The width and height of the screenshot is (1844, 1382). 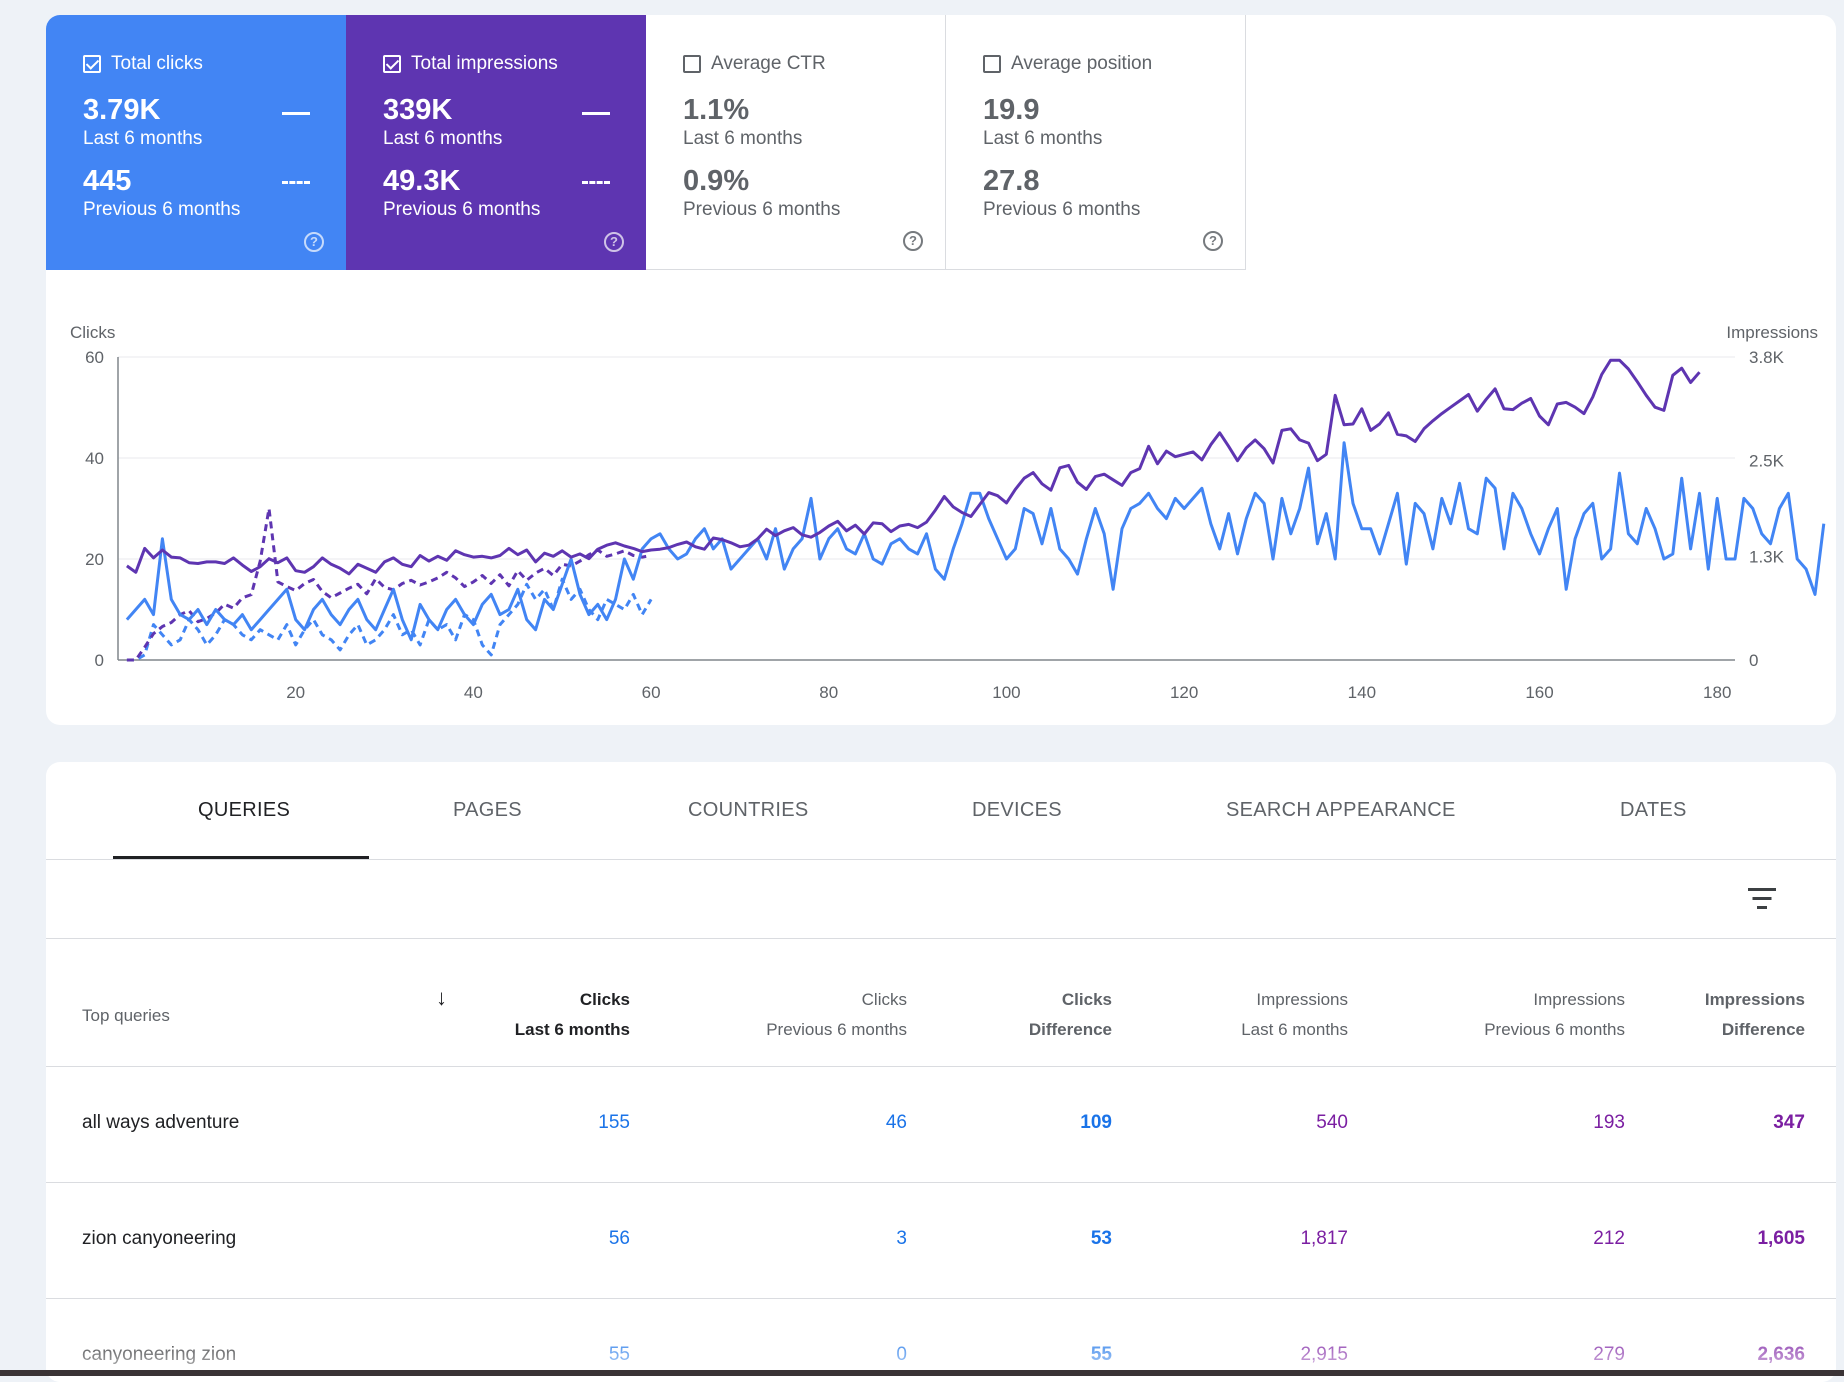 What do you see at coordinates (1789, 1122) in the screenshot?
I see `impressions-difference-value: 347` at bounding box center [1789, 1122].